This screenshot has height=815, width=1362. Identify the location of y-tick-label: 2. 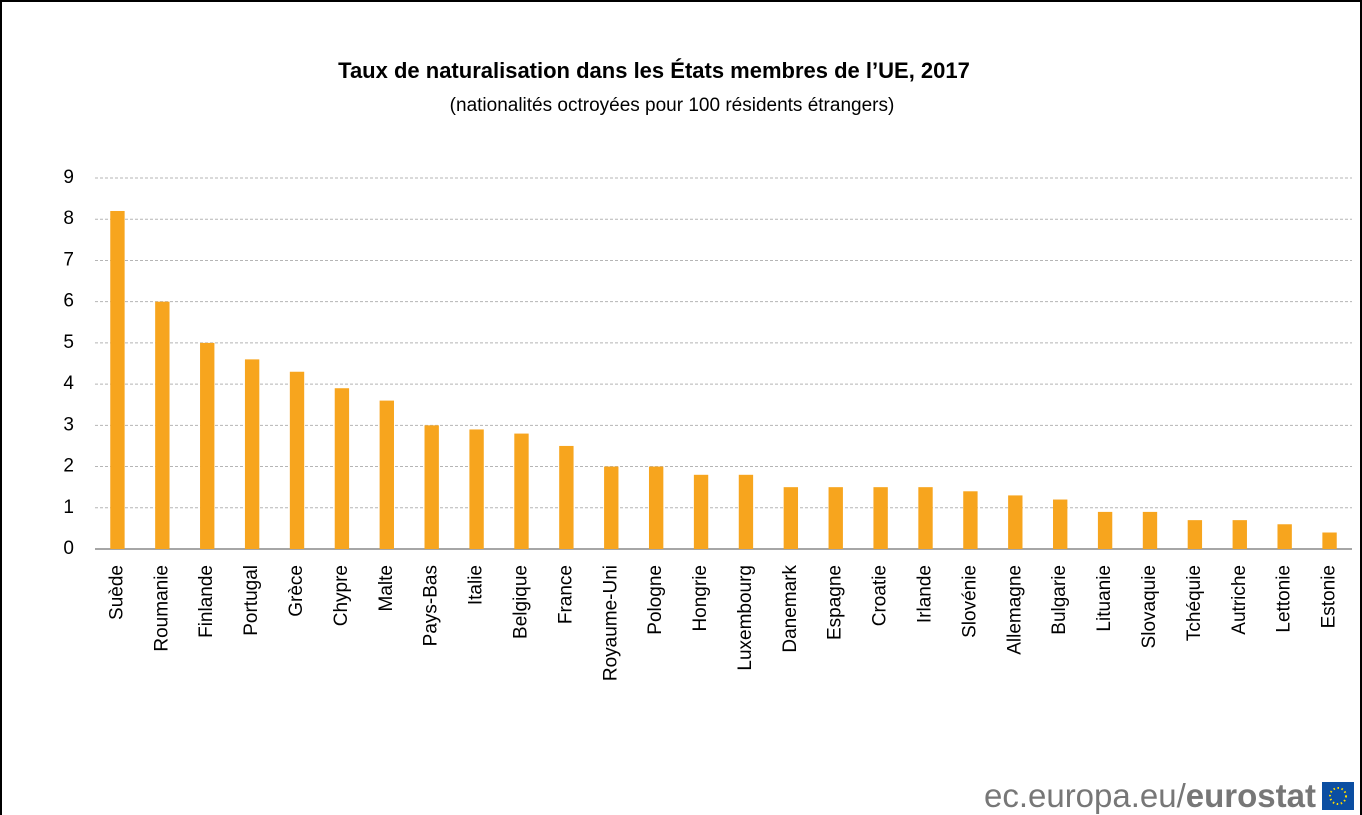
(68, 466).